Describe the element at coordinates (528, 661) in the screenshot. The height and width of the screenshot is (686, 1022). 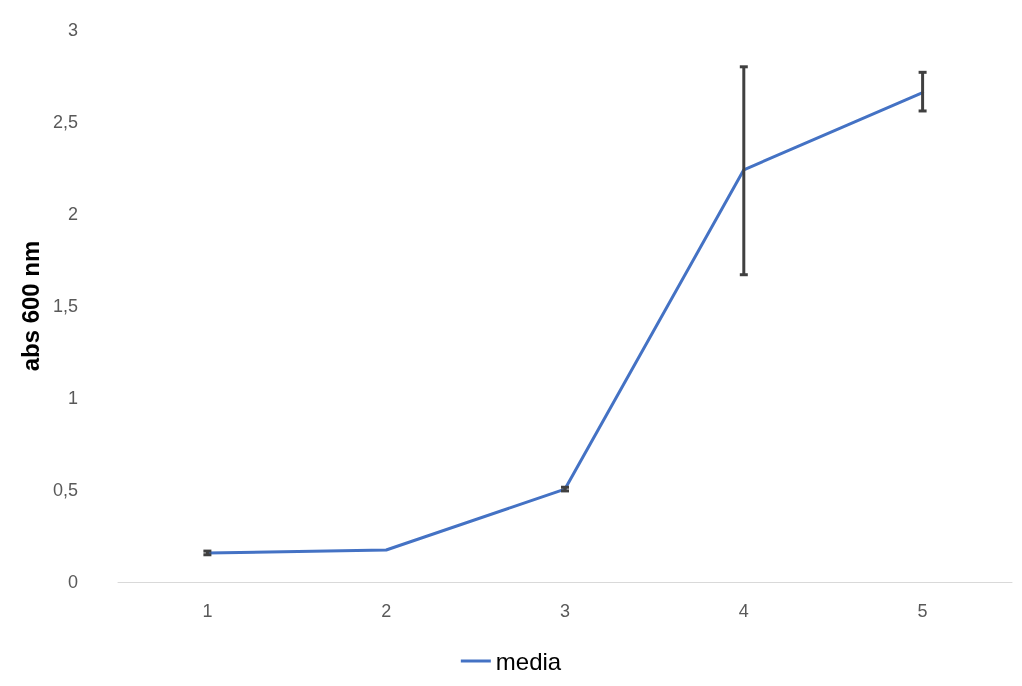
I see `legend-label: media` at that location.